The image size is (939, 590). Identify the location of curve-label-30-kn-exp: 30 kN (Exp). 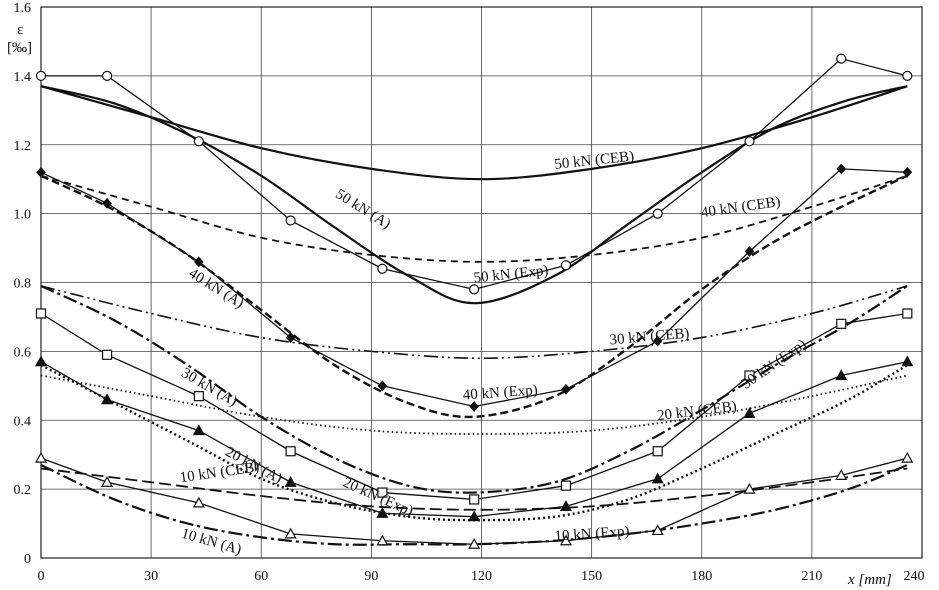
(774, 364).